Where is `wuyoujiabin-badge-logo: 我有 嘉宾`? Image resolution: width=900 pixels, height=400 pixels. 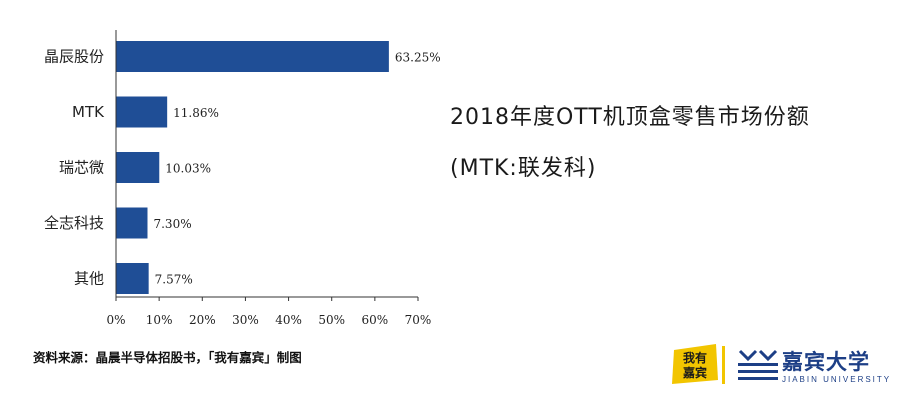
wuyoujiabin-badge-logo: 我有 嘉宾 is located at coordinates (695, 364).